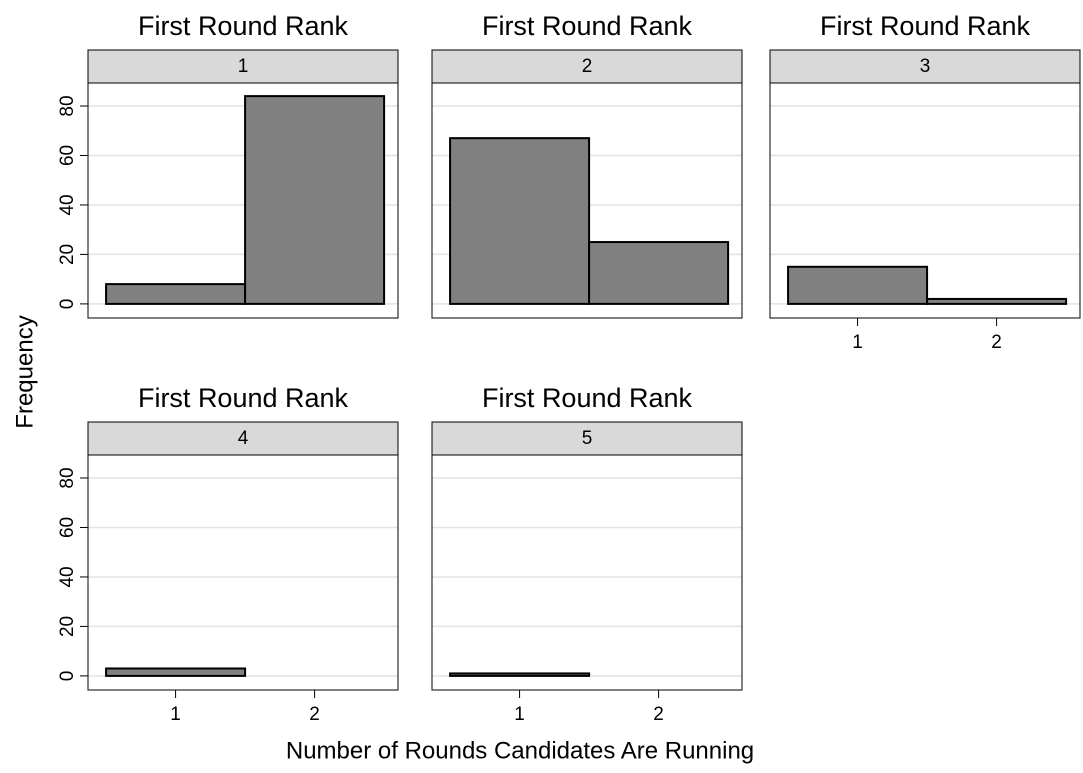 Image resolution: width=1083 pixels, height=773 pixels. I want to click on strip-label: 2, so click(587, 66).